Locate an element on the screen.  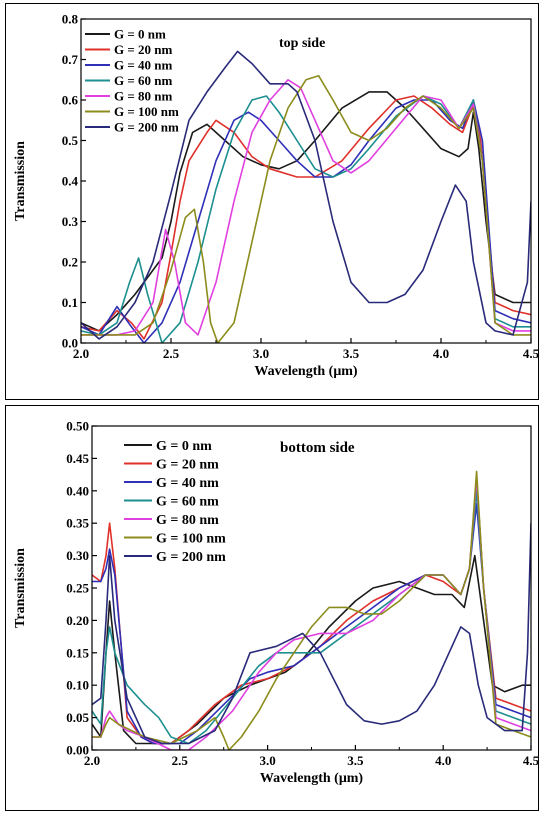
y-tick-label: 0.30 is located at coordinates (77, 555).